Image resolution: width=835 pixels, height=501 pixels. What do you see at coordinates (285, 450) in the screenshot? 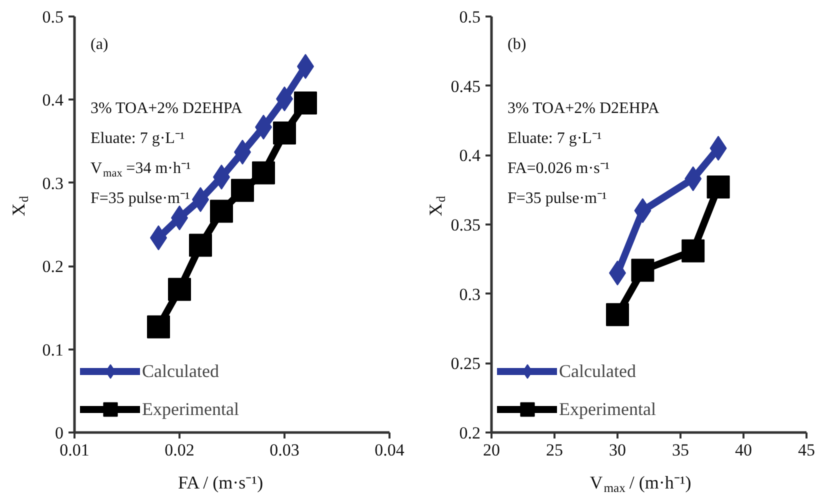
I see `x-tick-label: 0.03` at bounding box center [285, 450].